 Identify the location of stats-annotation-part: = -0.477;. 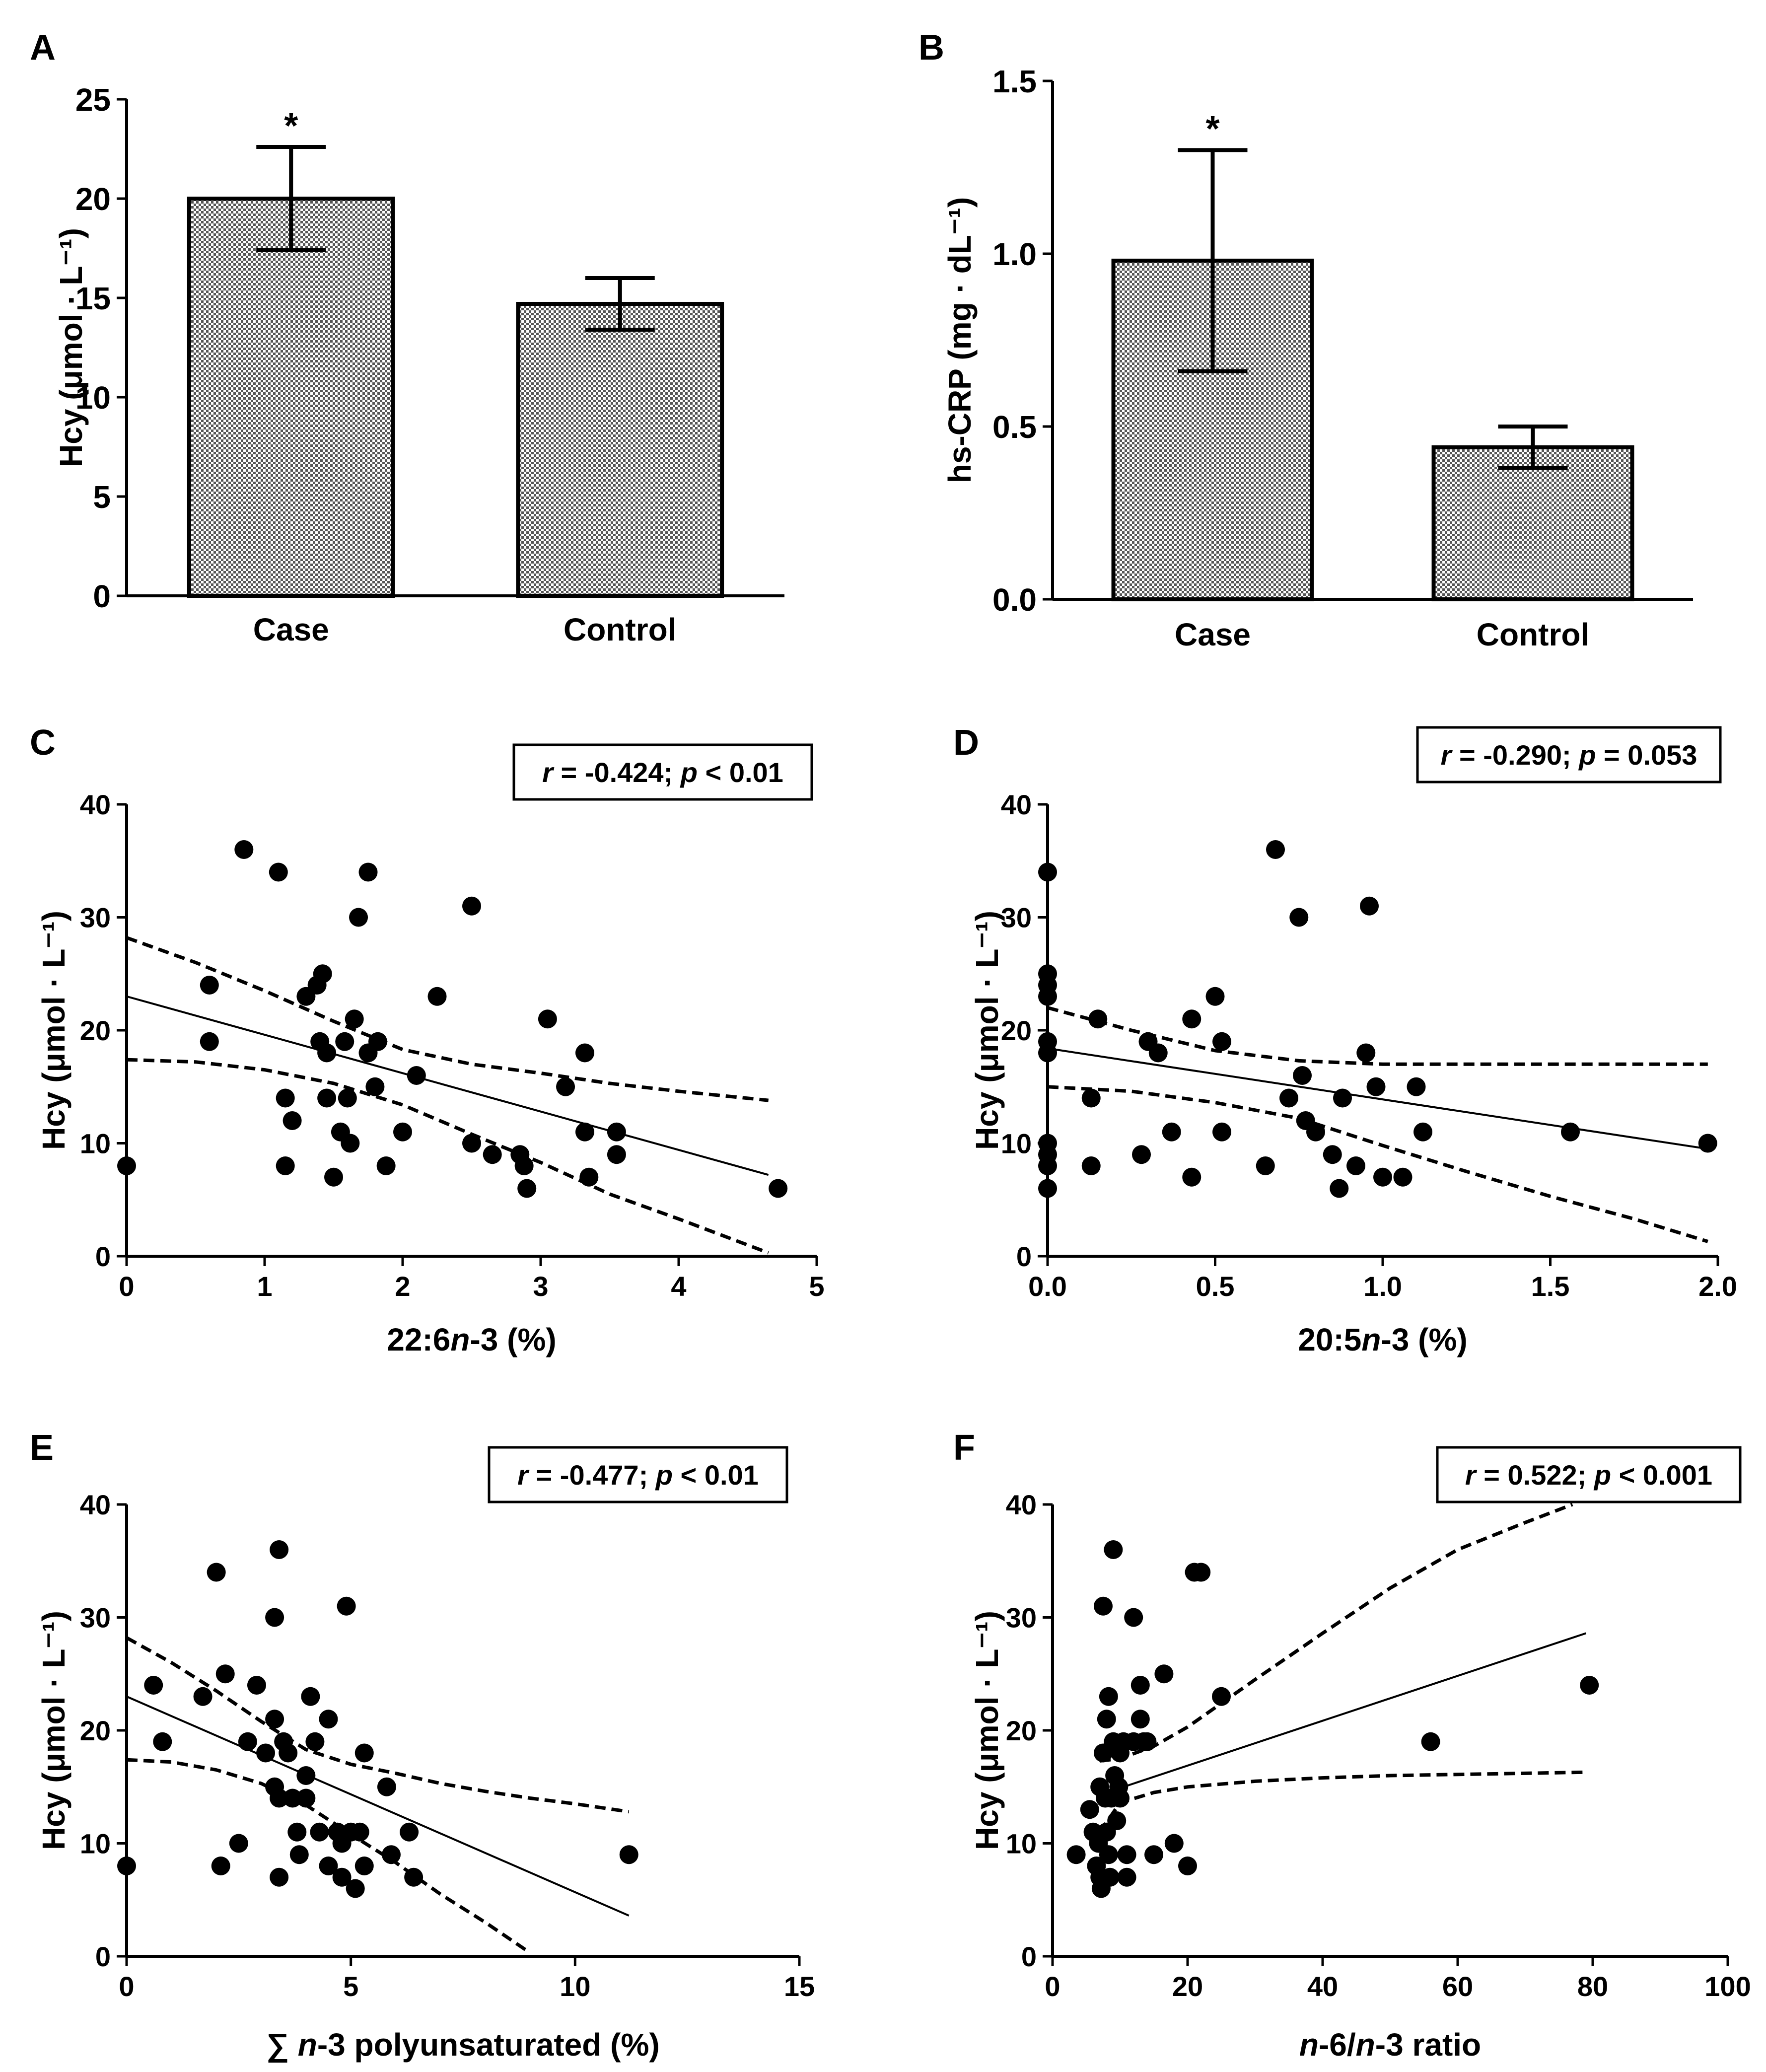
(592, 1475).